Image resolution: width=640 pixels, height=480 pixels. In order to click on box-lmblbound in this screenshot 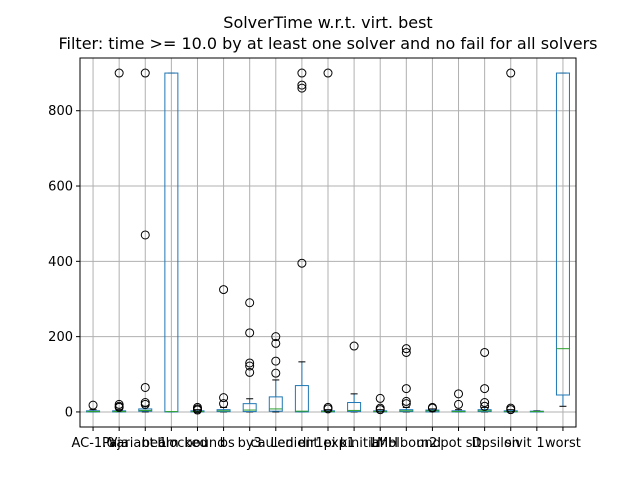, I will do `click(458, 401)`.